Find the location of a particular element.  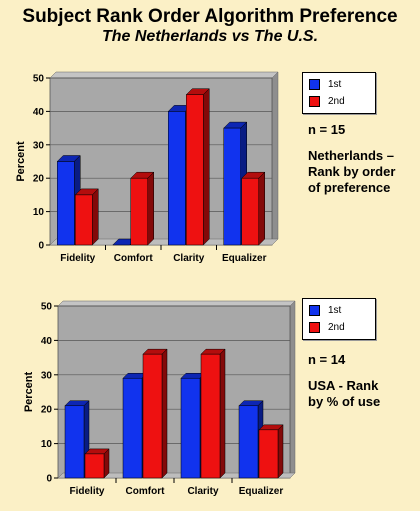

sample-size-netherlands: n = 15 is located at coordinates (327, 129).